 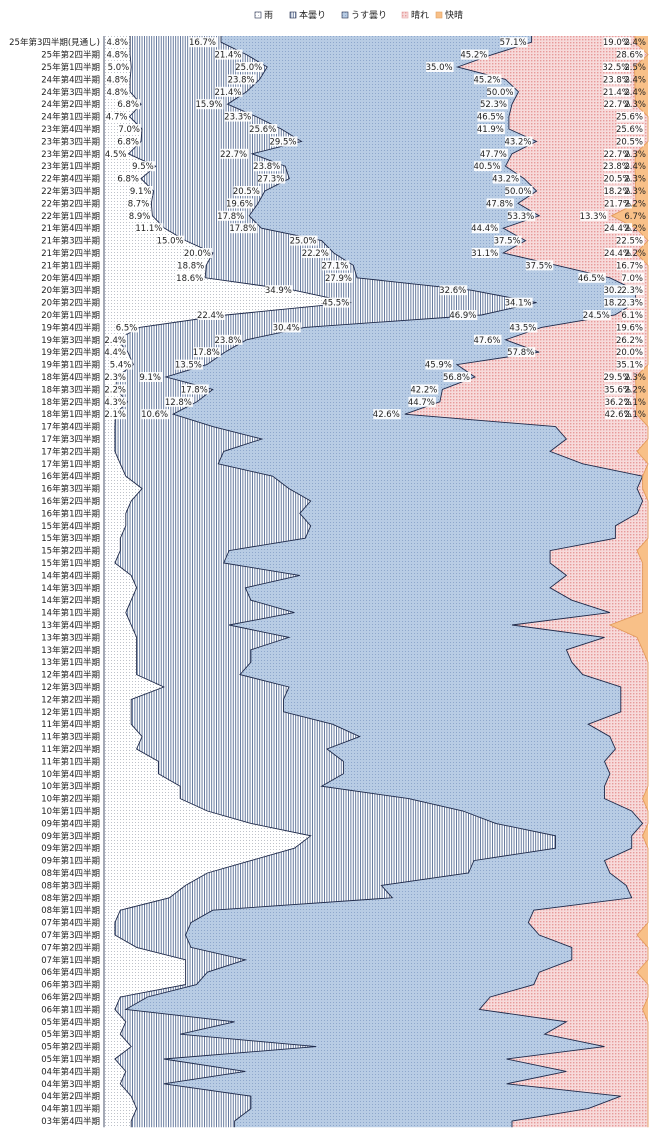 I want to click on data-label-cloudy: 47.6%, so click(x=487, y=340).